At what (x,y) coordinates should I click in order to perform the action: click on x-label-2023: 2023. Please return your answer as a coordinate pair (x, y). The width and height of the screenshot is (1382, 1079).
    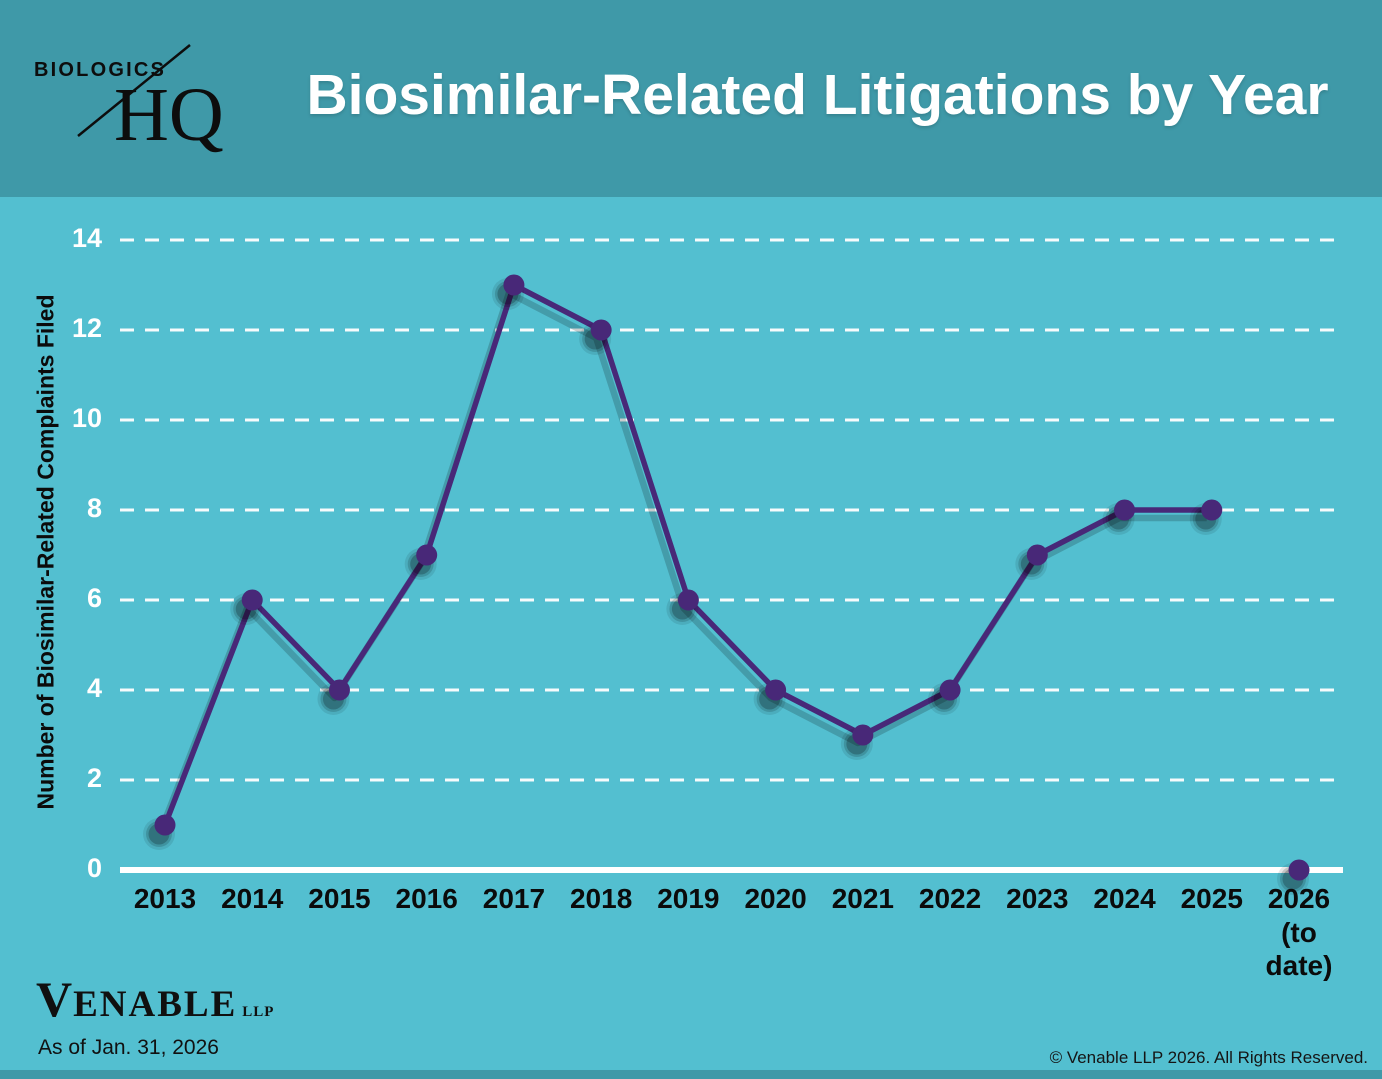
    Looking at the image, I should click on (1037, 898).